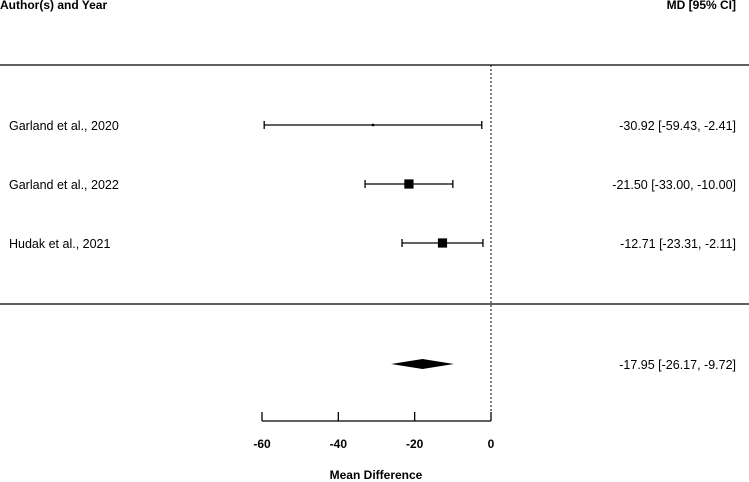 This screenshot has height=482, width=749. I want to click on header-left: Author(s) and Year, so click(53, 6).